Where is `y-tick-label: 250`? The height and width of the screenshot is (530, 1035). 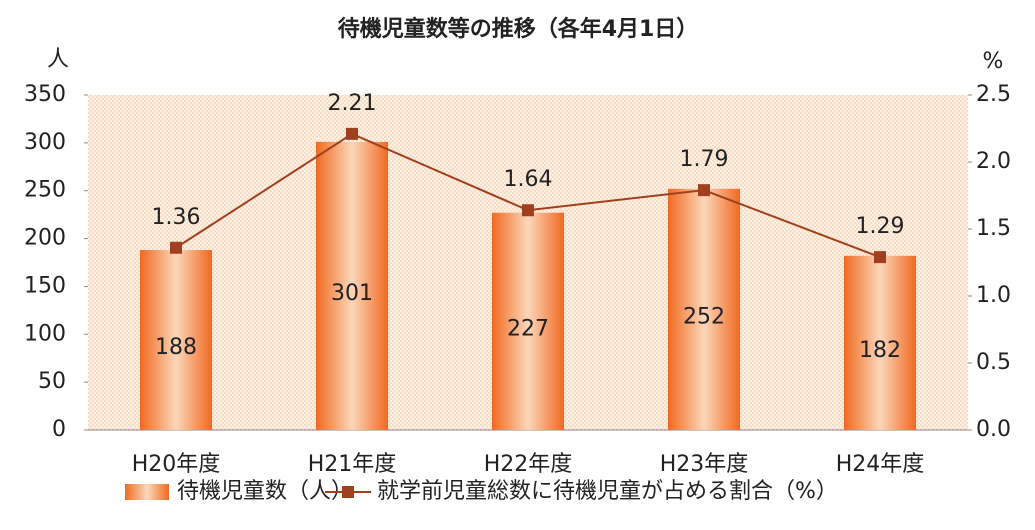
y-tick-label: 250 is located at coordinates (45, 190).